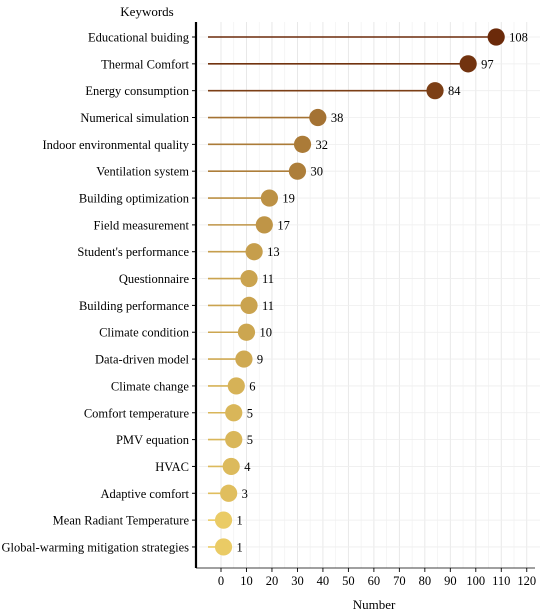  I want to click on category-label: Climate condition, so click(144, 333).